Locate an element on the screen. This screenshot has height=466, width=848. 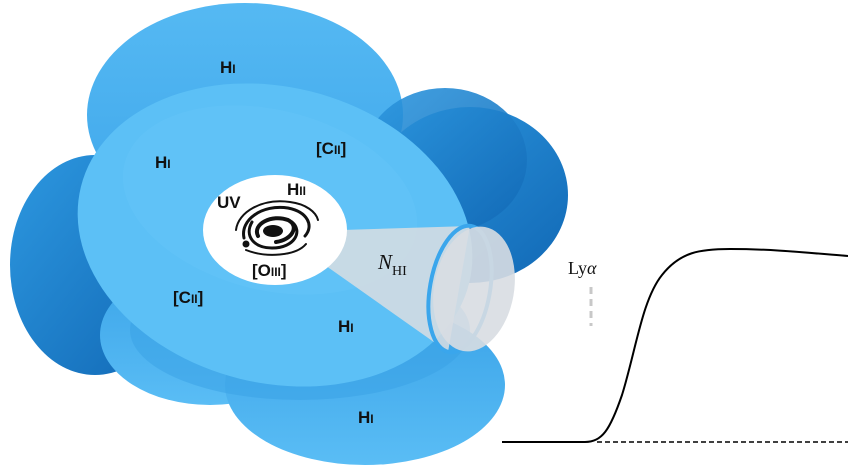
ionized-region is located at coordinates (275, 230).